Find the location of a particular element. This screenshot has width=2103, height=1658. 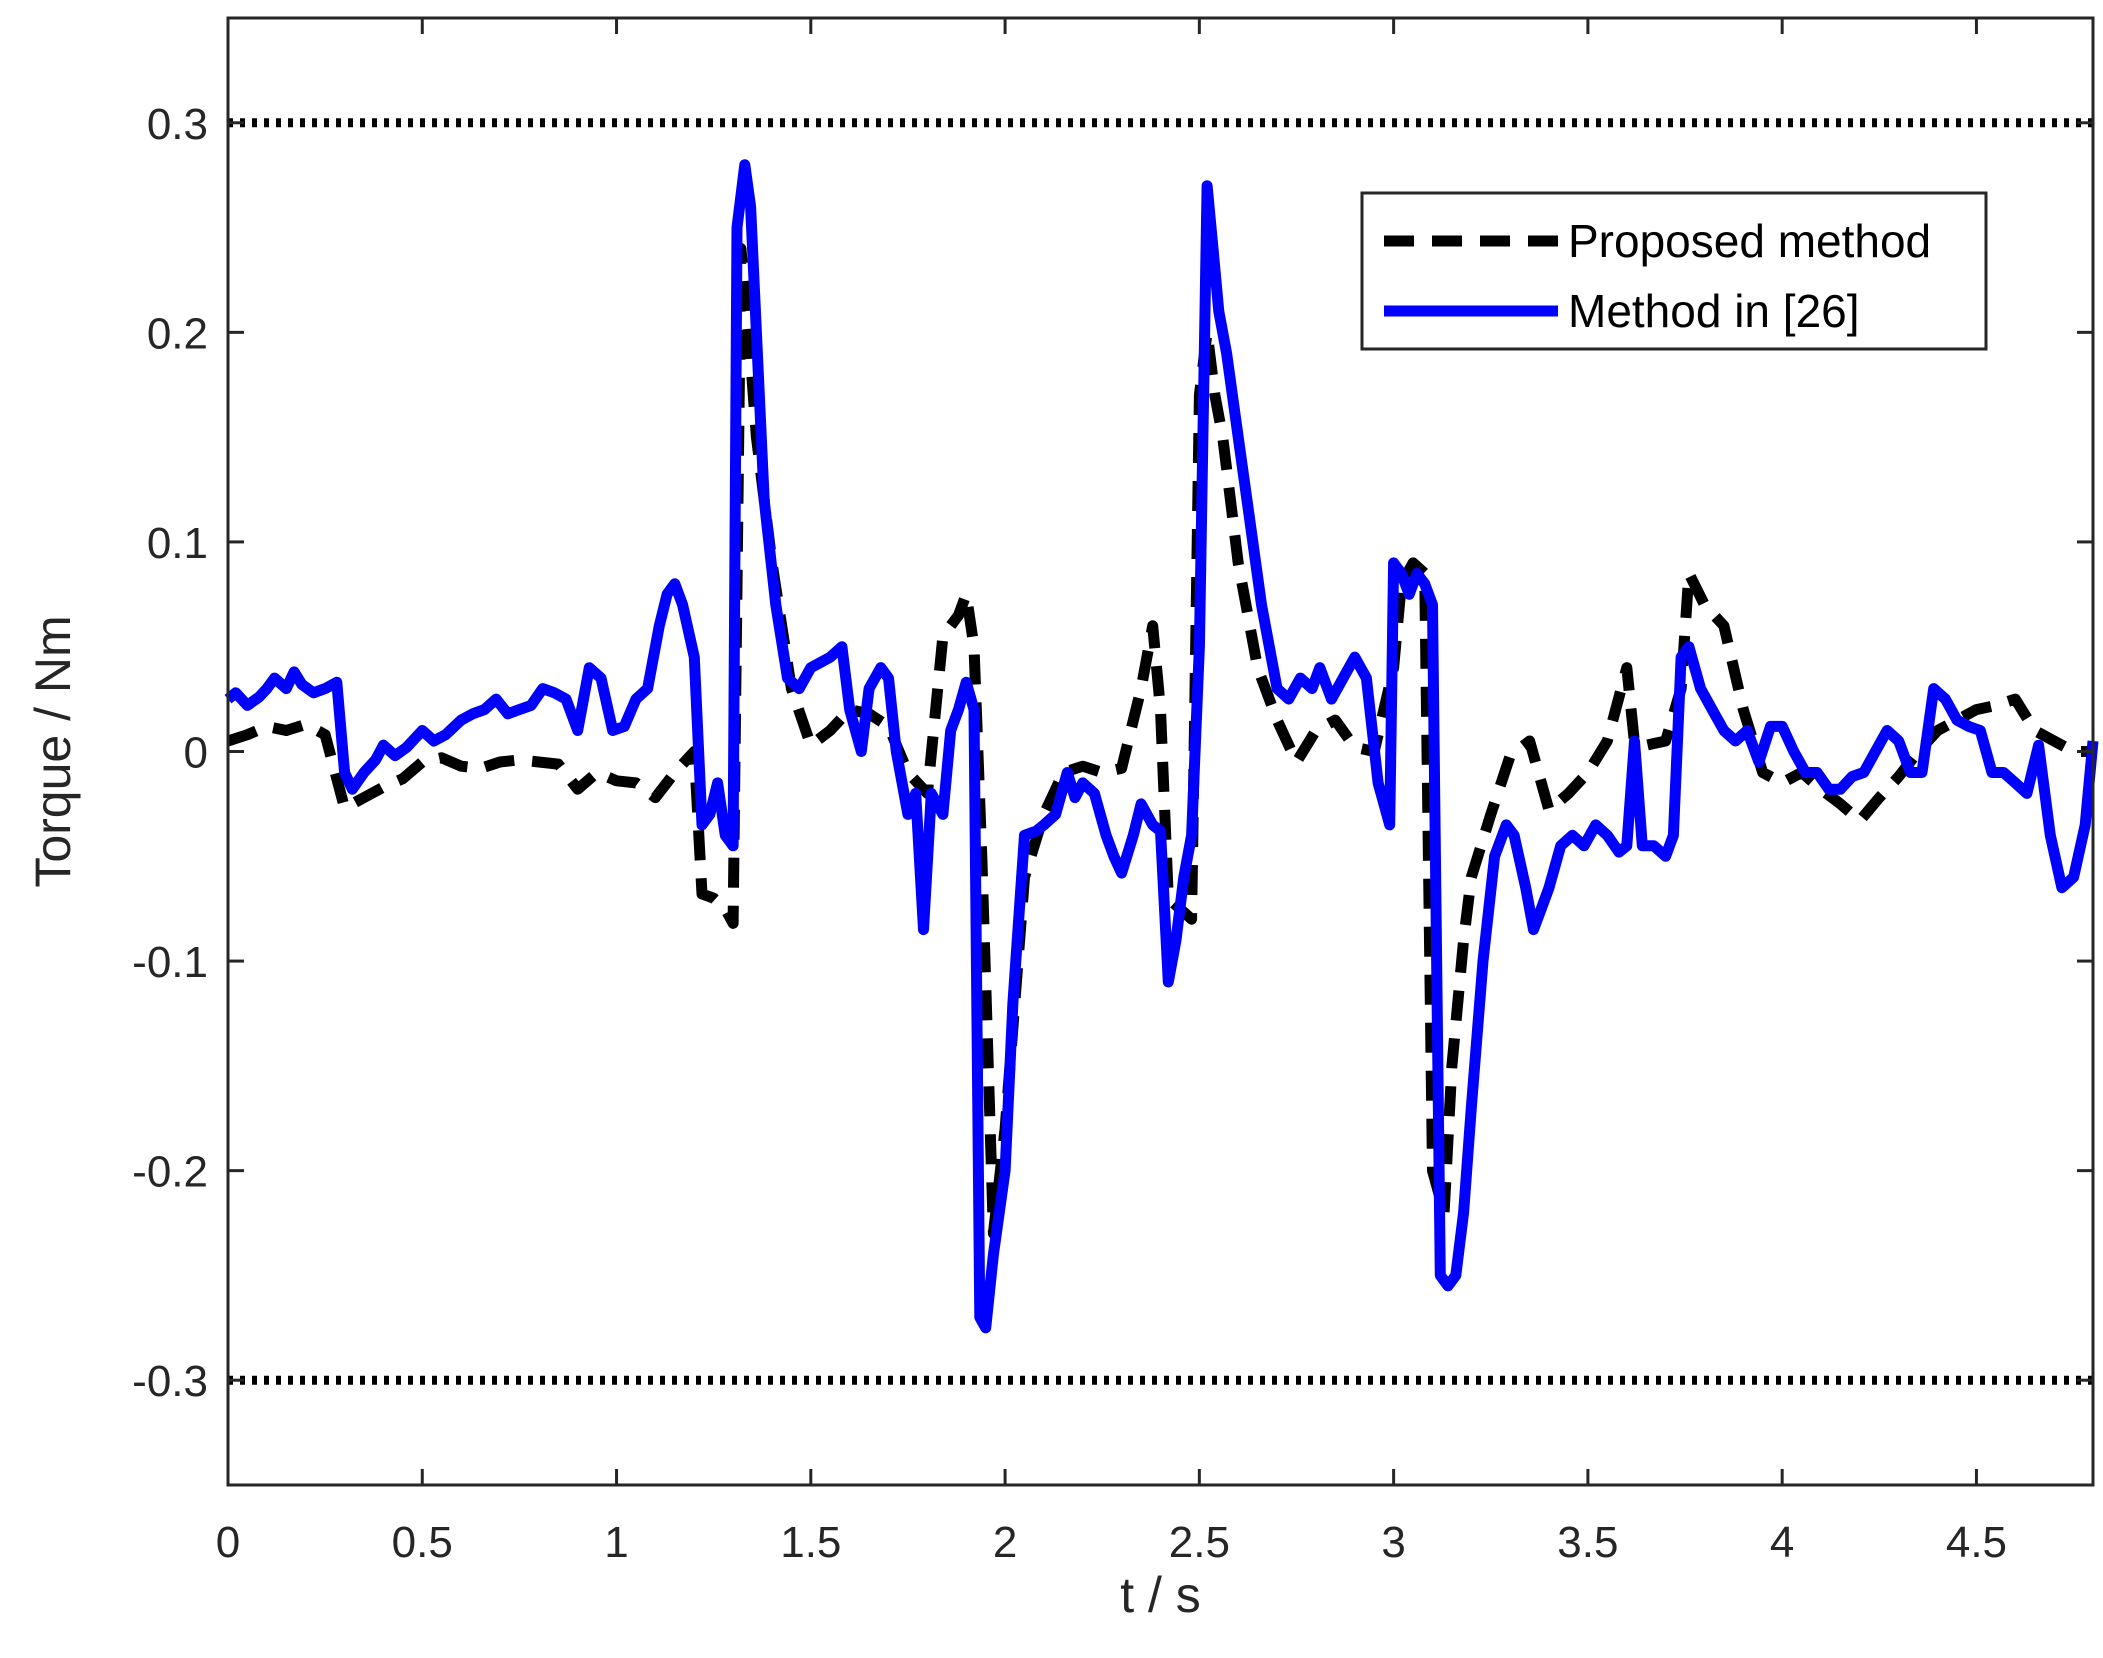

x-tick-label: 1.5 is located at coordinates (810, 1542).